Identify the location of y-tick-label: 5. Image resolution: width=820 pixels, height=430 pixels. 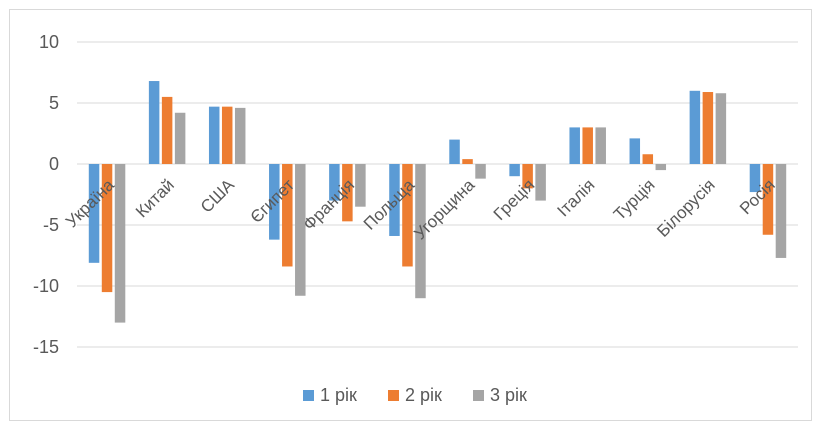
(54, 103).